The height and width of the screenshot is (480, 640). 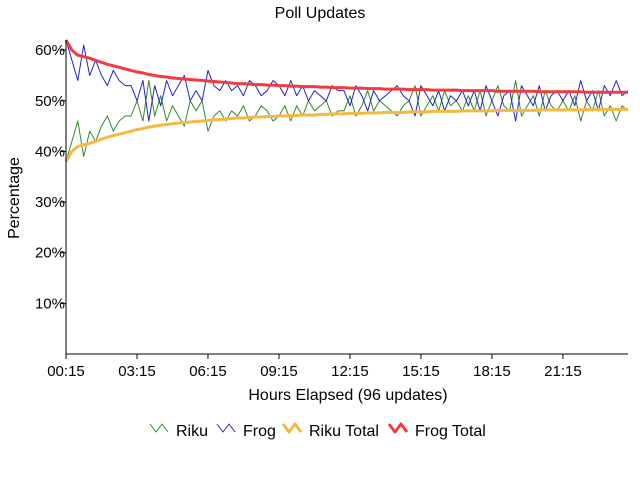 I want to click on y-tick-label: 30%, so click(x=50, y=202).